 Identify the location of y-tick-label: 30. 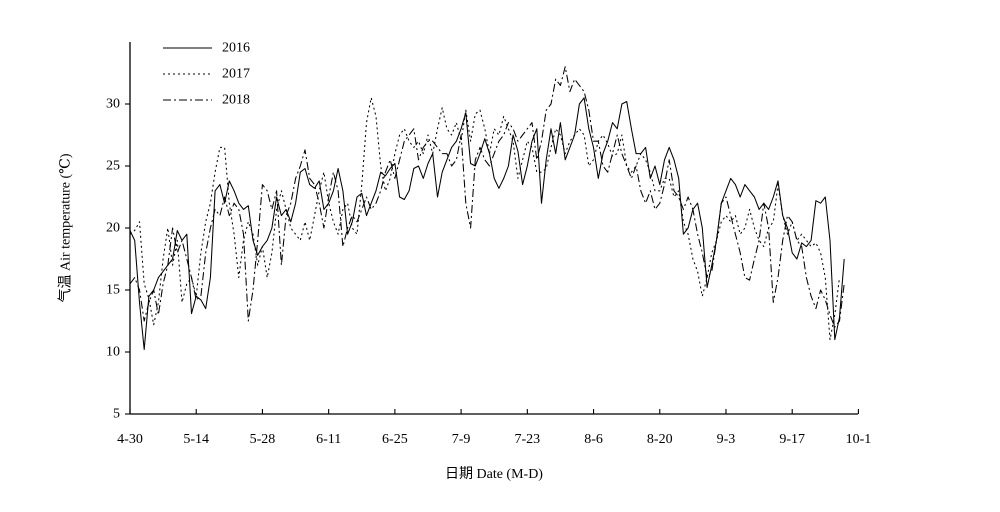
(113, 104).